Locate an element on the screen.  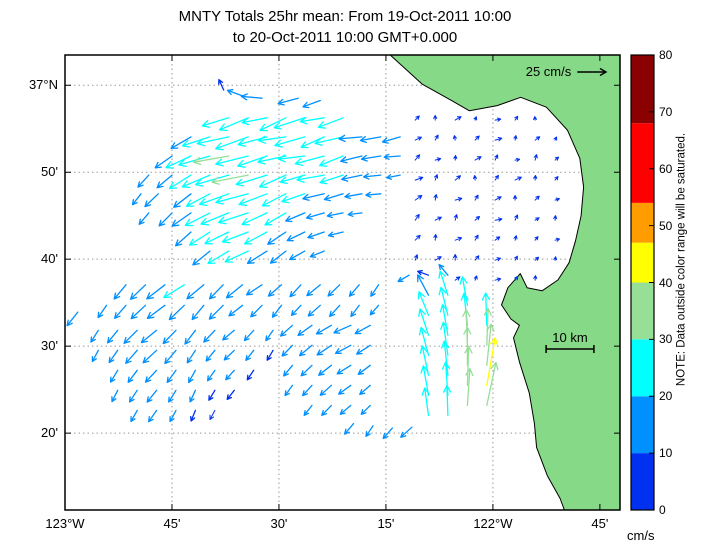
colorbar-unit-label: cm/s is located at coordinates (641, 535).